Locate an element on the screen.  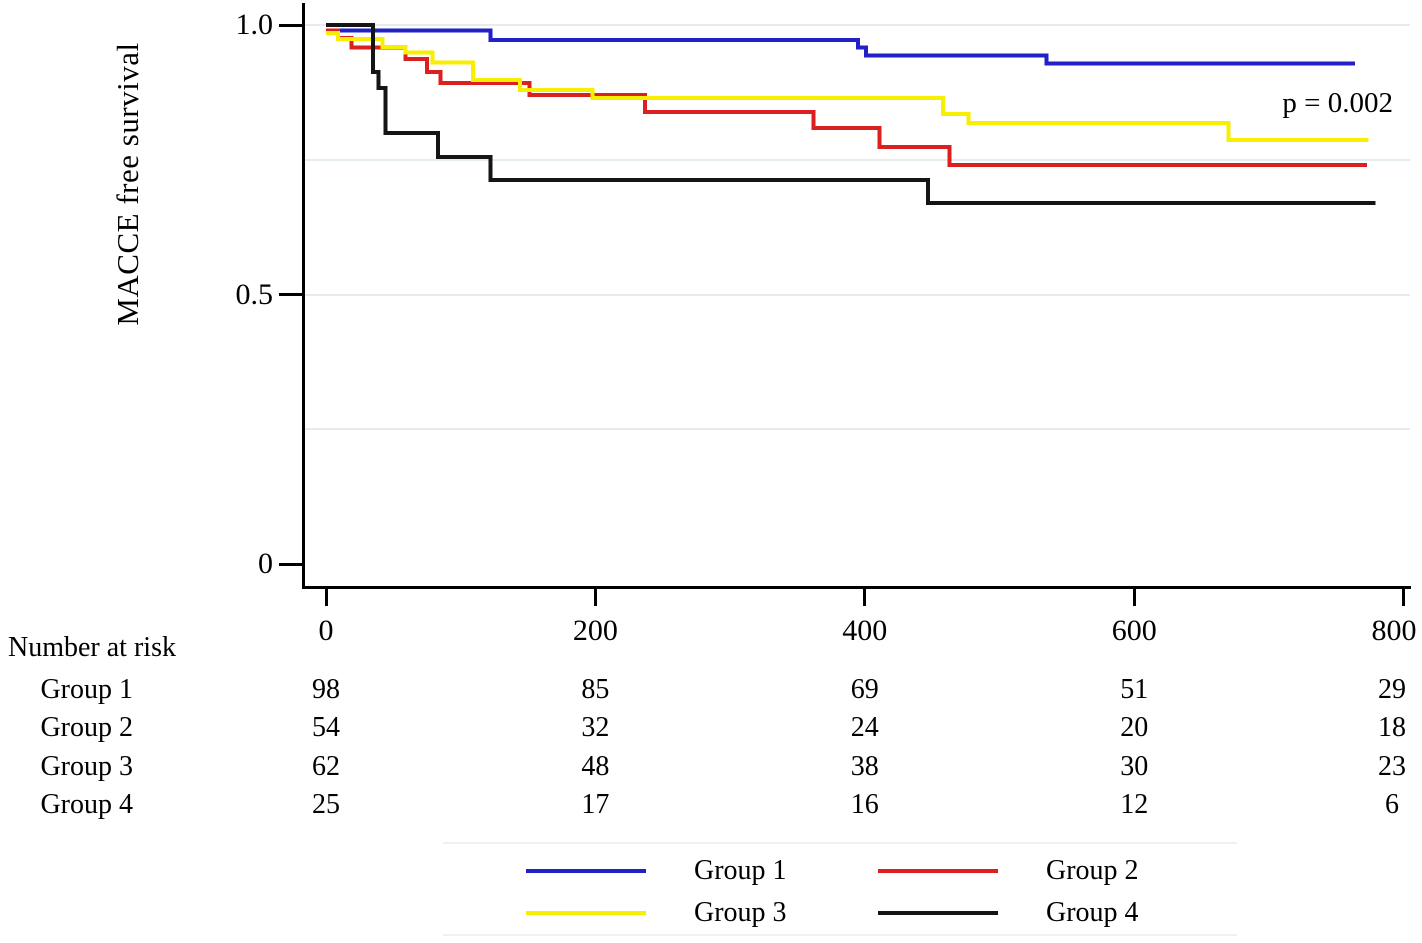
x-tick-label: 600 is located at coordinates (1134, 630).